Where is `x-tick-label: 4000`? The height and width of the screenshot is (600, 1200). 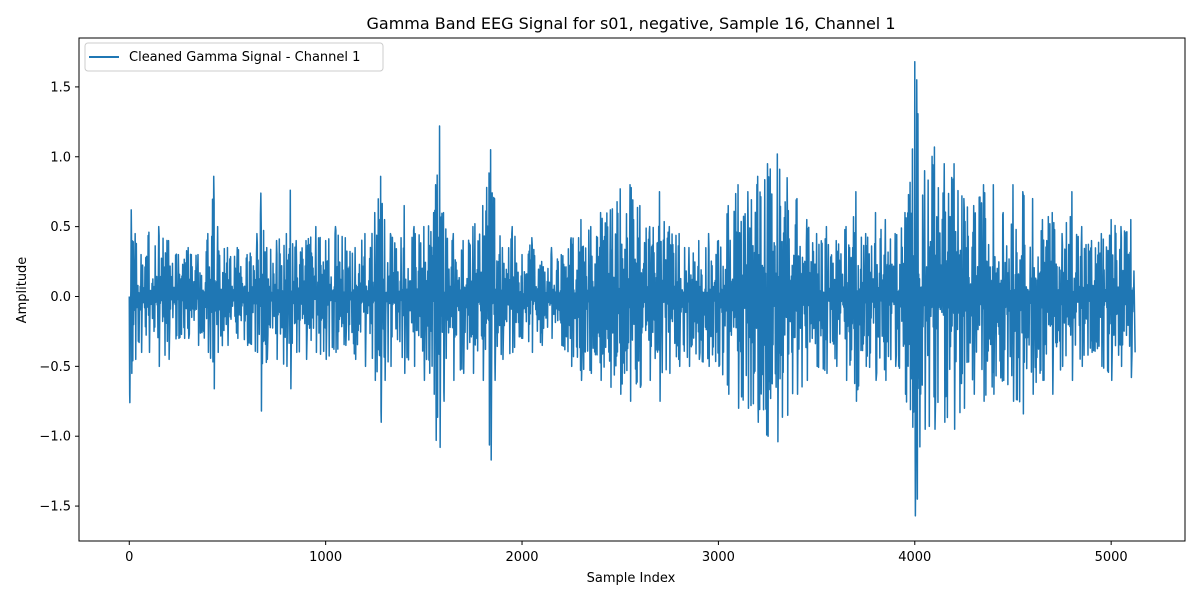
x-tick-label: 4000 is located at coordinates (914, 557).